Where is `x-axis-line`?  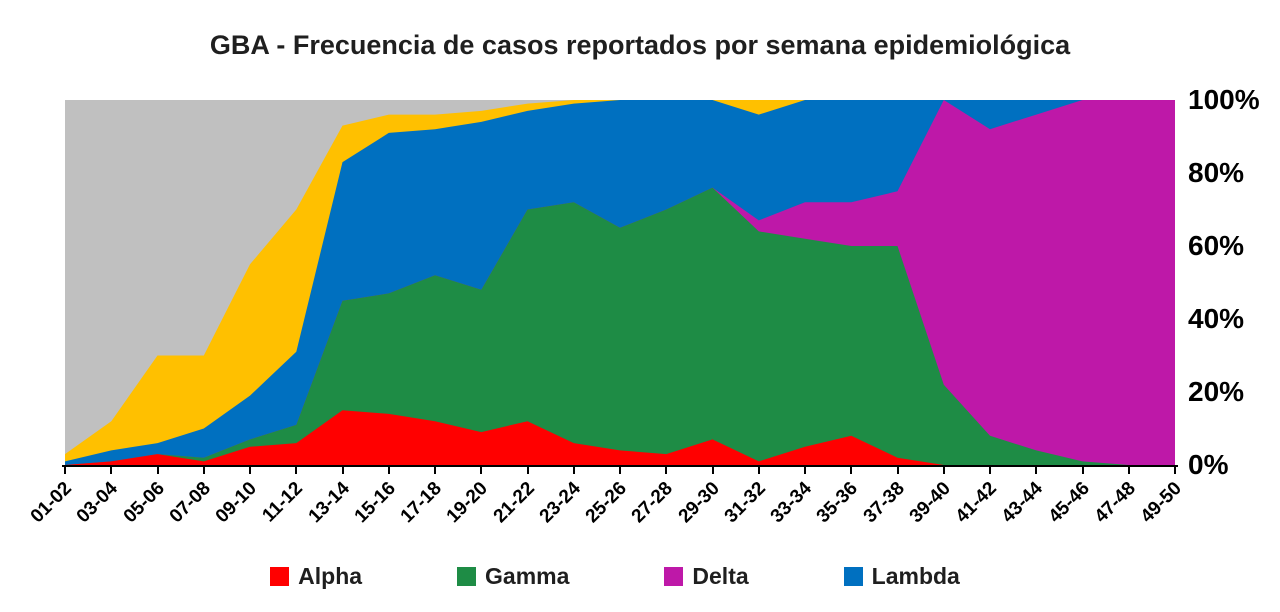 x-axis-line is located at coordinates (620, 466).